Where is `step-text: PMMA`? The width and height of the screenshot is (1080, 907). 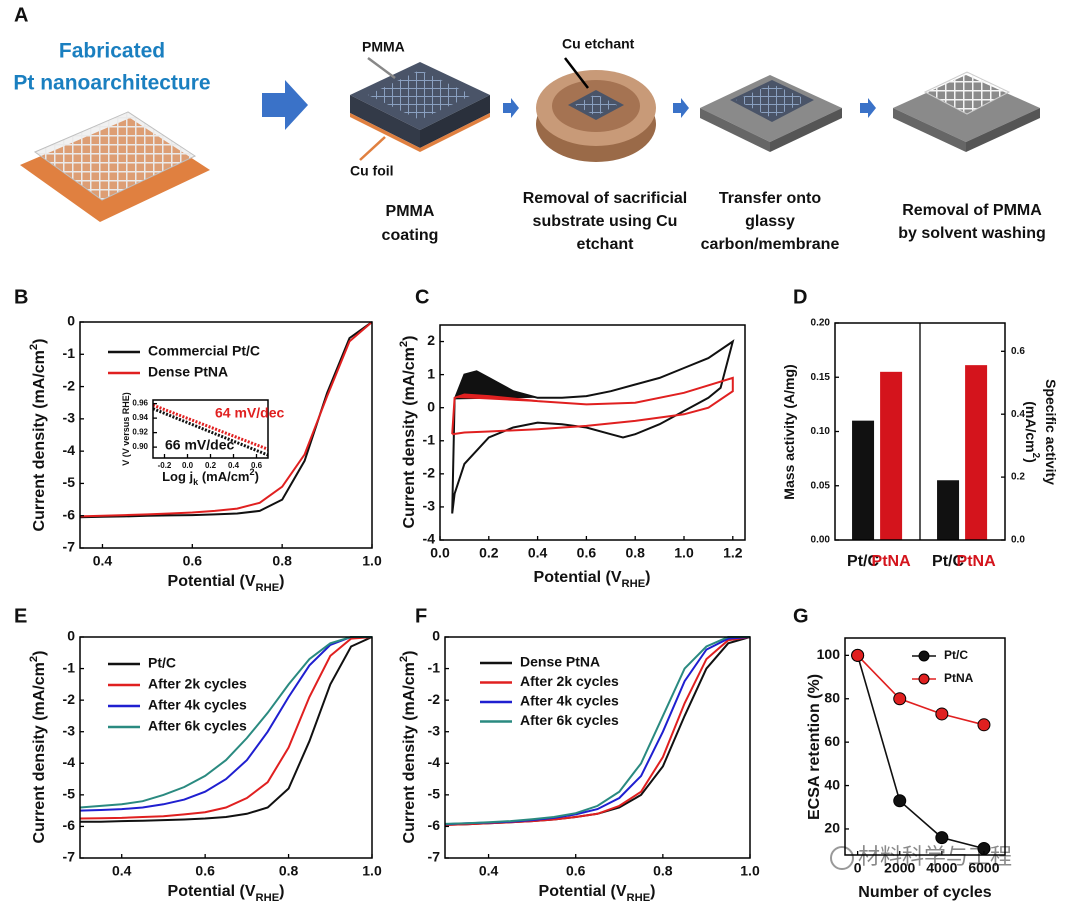 step-text: PMMA is located at coordinates (410, 211).